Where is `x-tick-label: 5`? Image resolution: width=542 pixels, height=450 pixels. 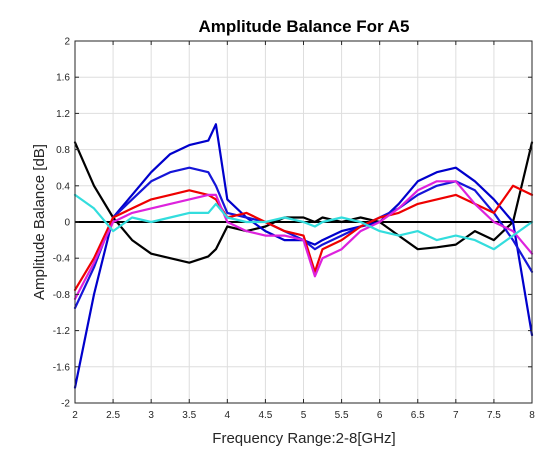
x-tick-label: 5 is located at coordinates (304, 415).